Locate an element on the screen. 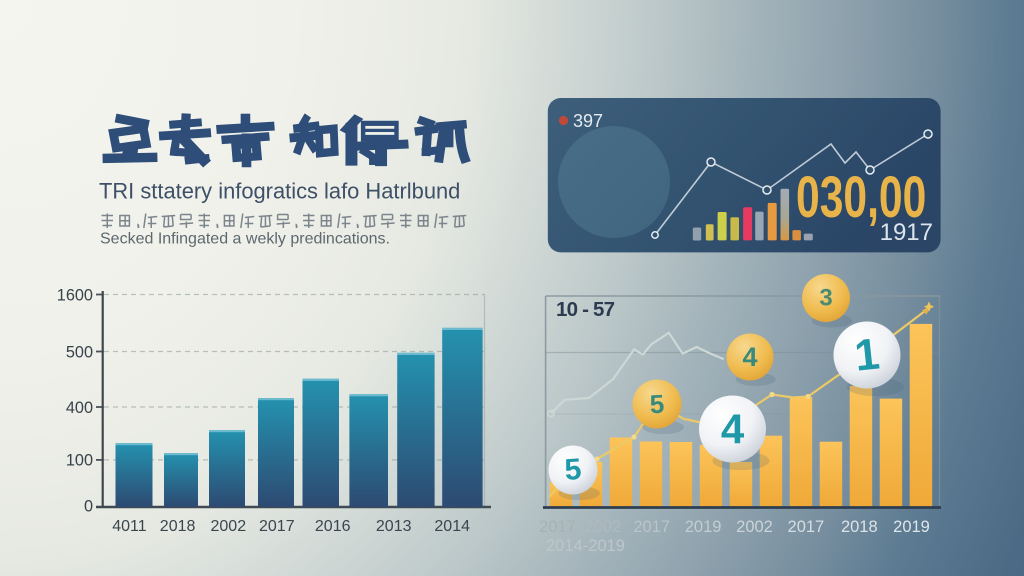 The width and height of the screenshot is (1024, 576). svg-text: 030,00 is located at coordinates (861, 197).